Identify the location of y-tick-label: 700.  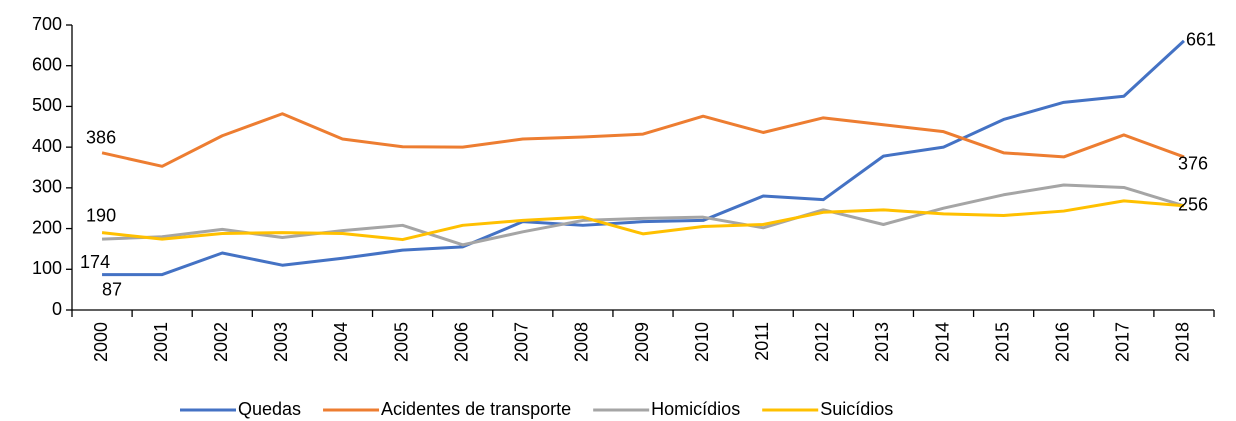
(47, 24).